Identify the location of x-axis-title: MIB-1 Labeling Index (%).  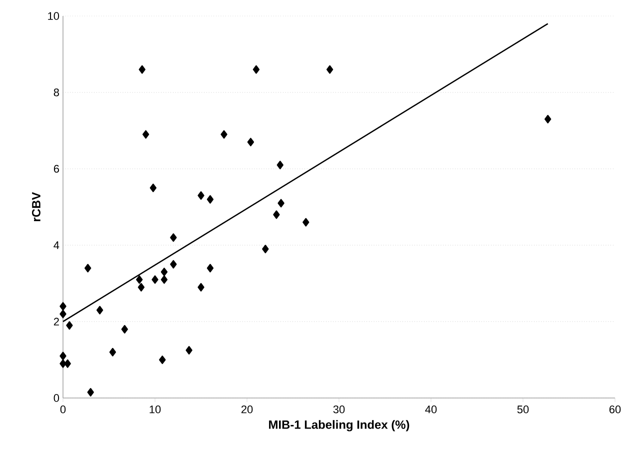
(339, 426).